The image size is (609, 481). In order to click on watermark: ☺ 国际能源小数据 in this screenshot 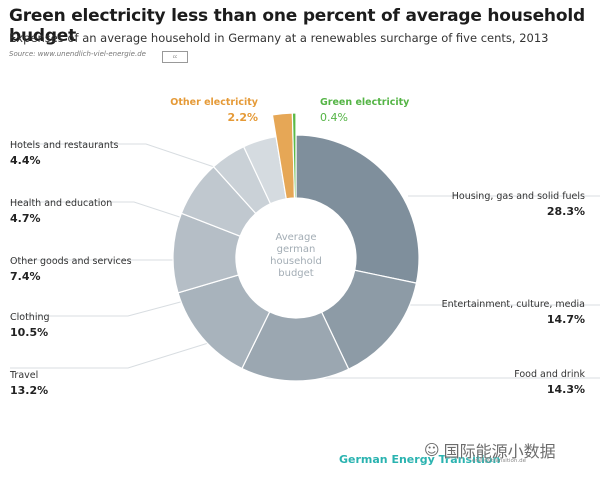, I will do `click(490, 450)`.